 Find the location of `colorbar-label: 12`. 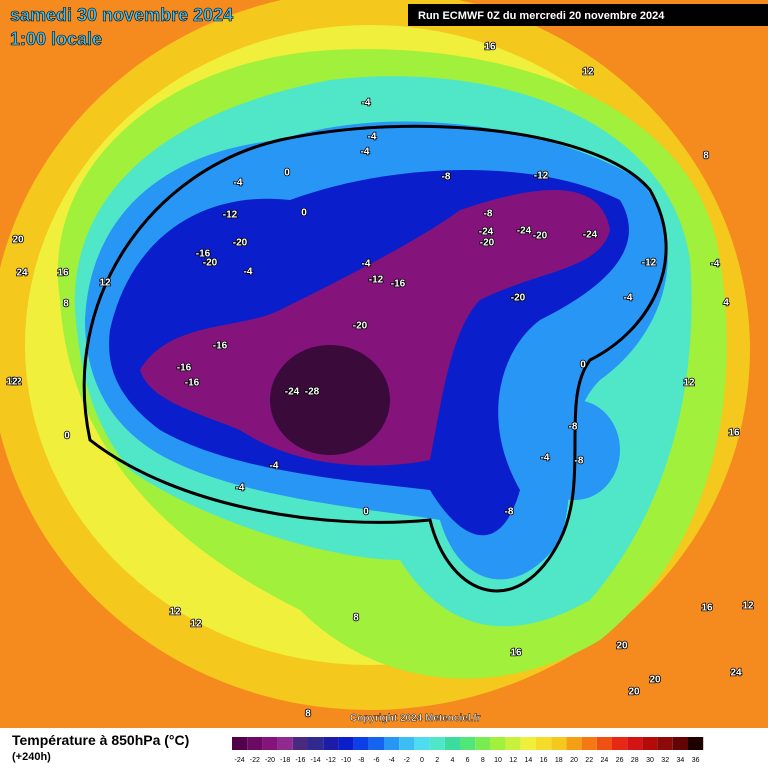

colorbar-label: 12 is located at coordinates (513, 760).